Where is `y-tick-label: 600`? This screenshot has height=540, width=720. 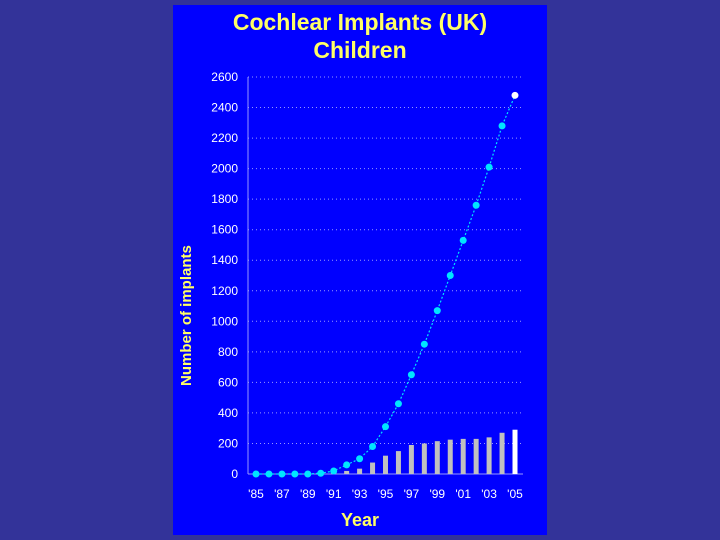
y-tick-label: 600 is located at coordinates (228, 382).